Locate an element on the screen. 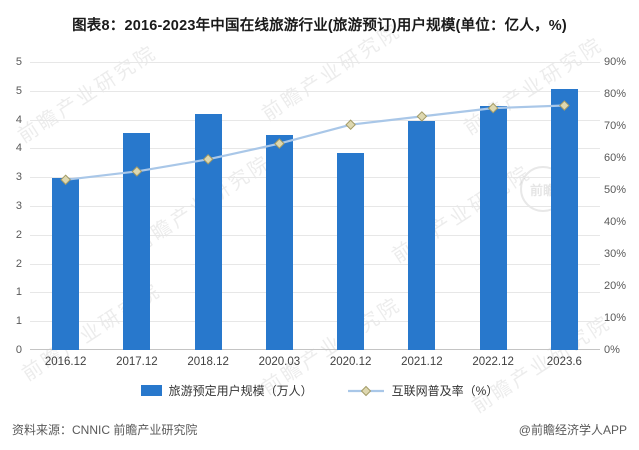 The image size is (639, 450). left-axis-ticks: 5 5 4 4 3 3 2 2 1 1 0 is located at coordinates (12, 206).